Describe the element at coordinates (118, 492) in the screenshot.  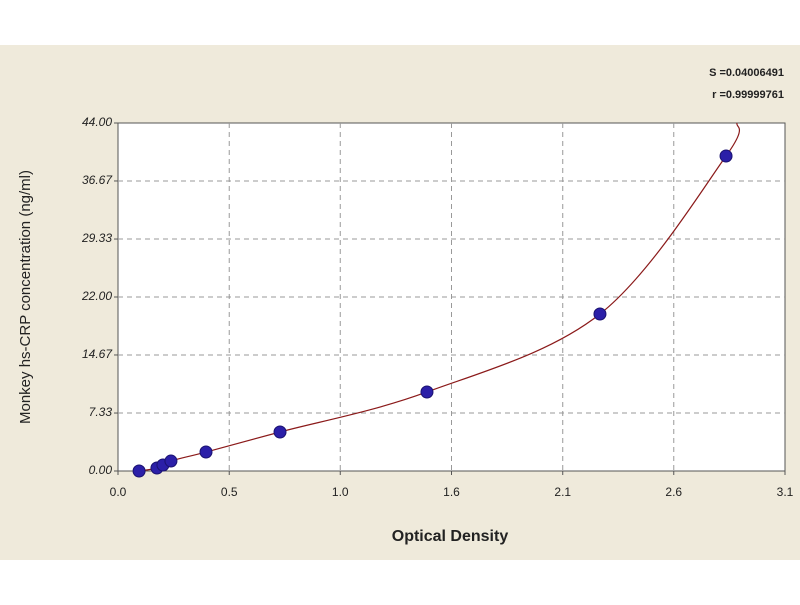
I see `x-tick-label: 0.0` at that location.